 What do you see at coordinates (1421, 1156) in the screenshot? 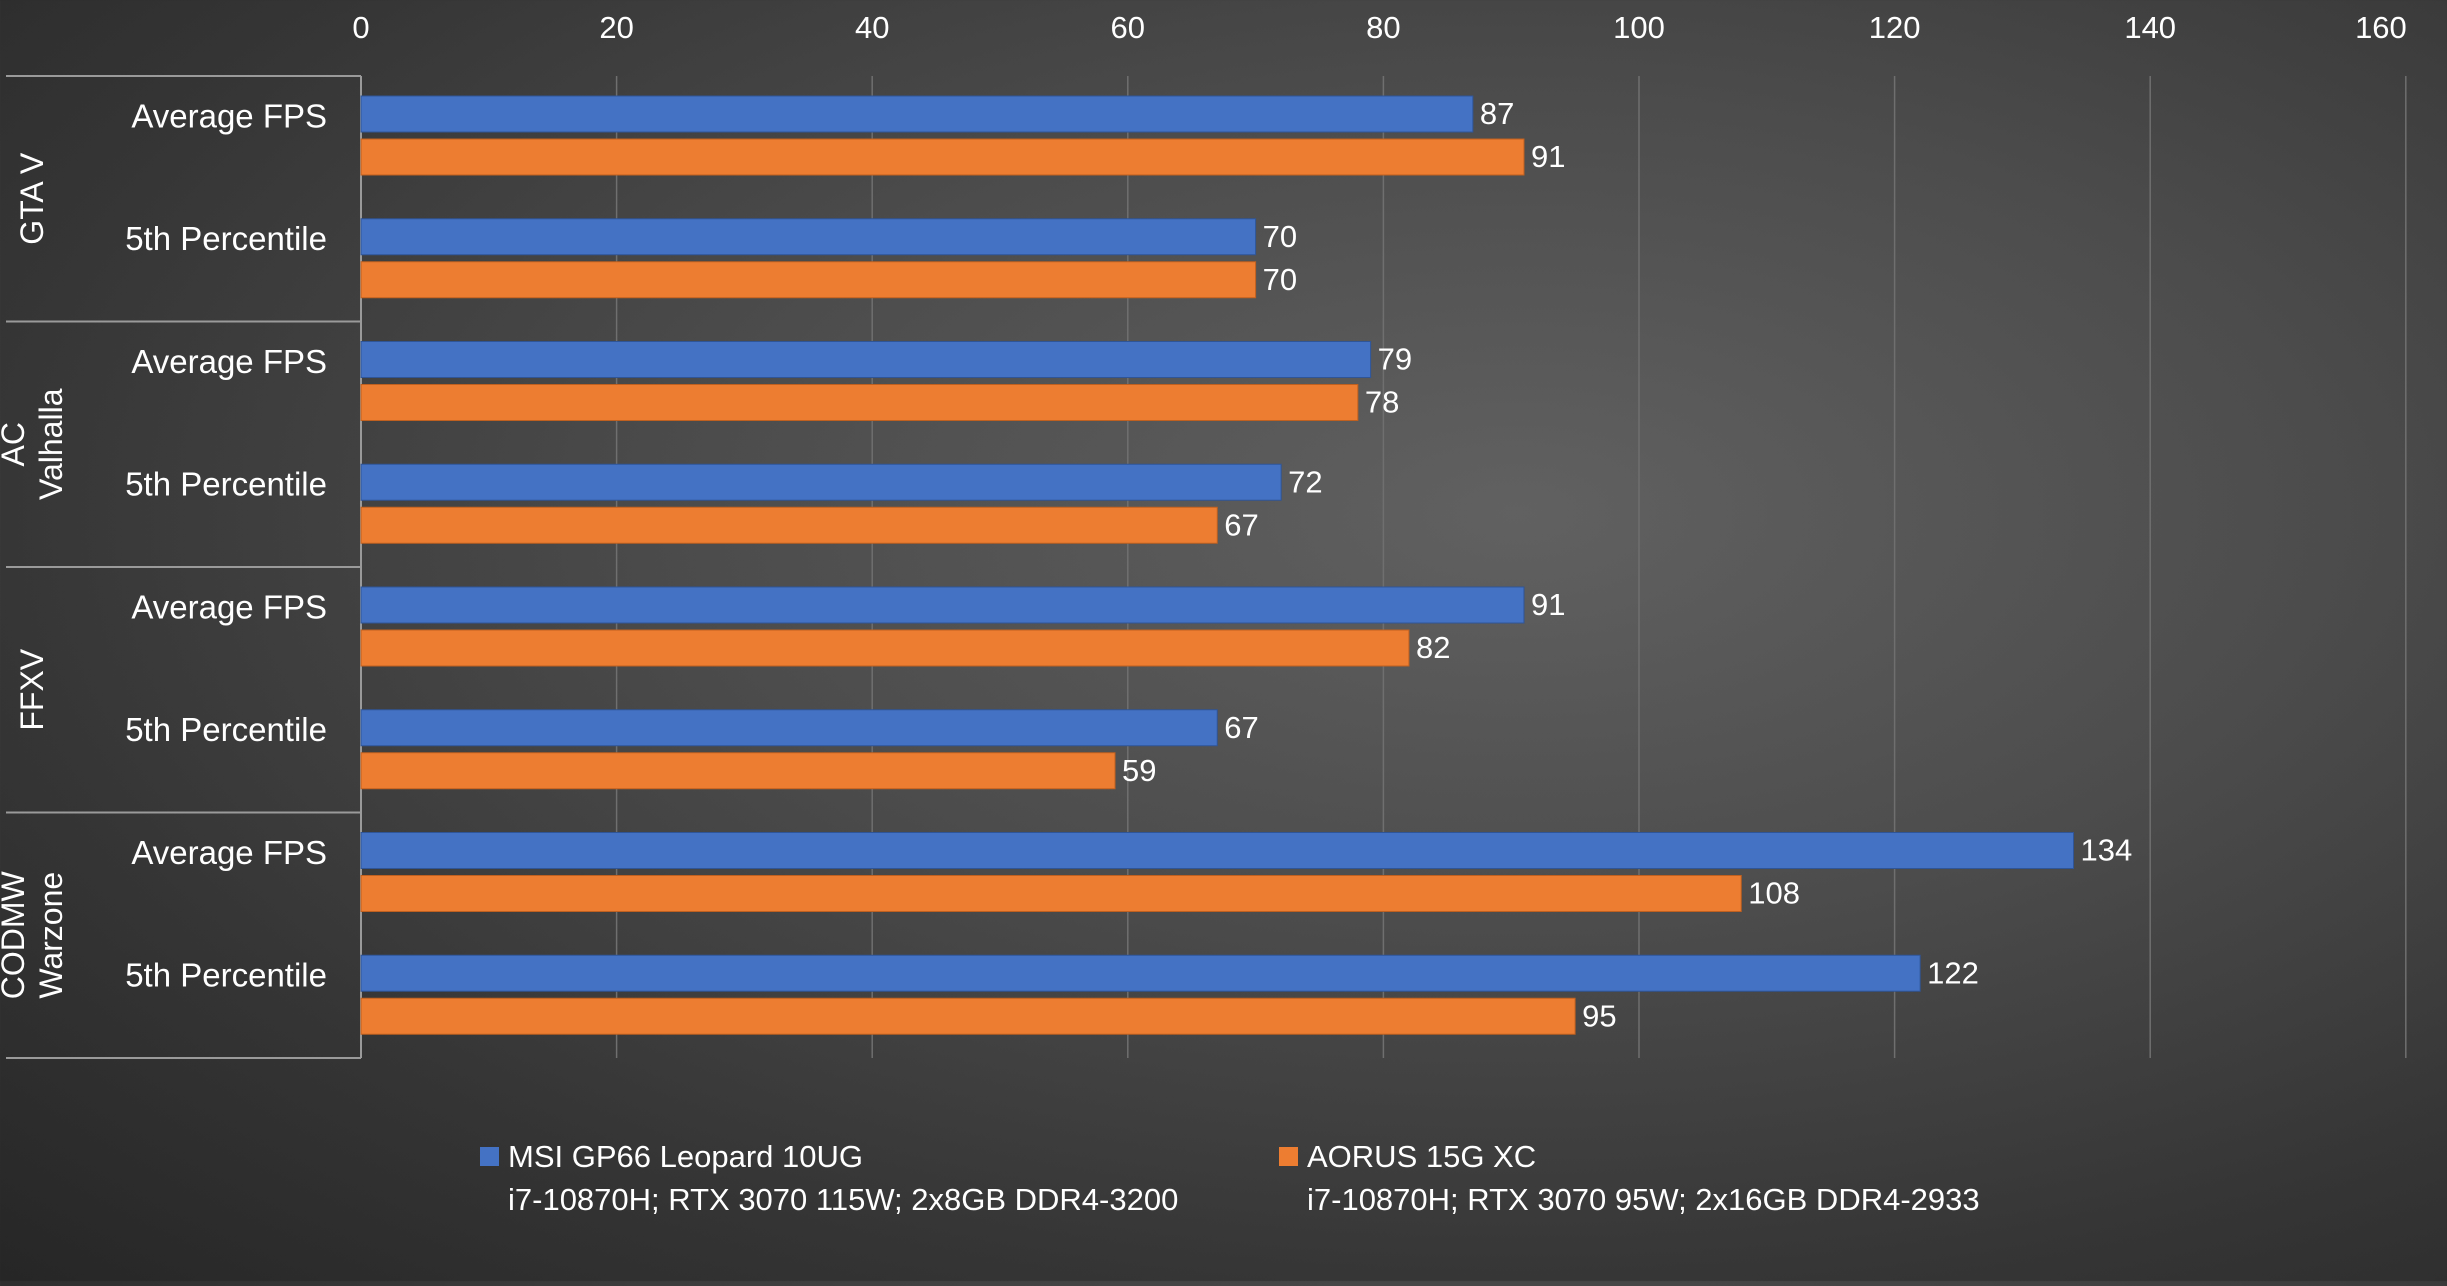
I see `legend-name-1: AORUS 15G XC` at bounding box center [1421, 1156].